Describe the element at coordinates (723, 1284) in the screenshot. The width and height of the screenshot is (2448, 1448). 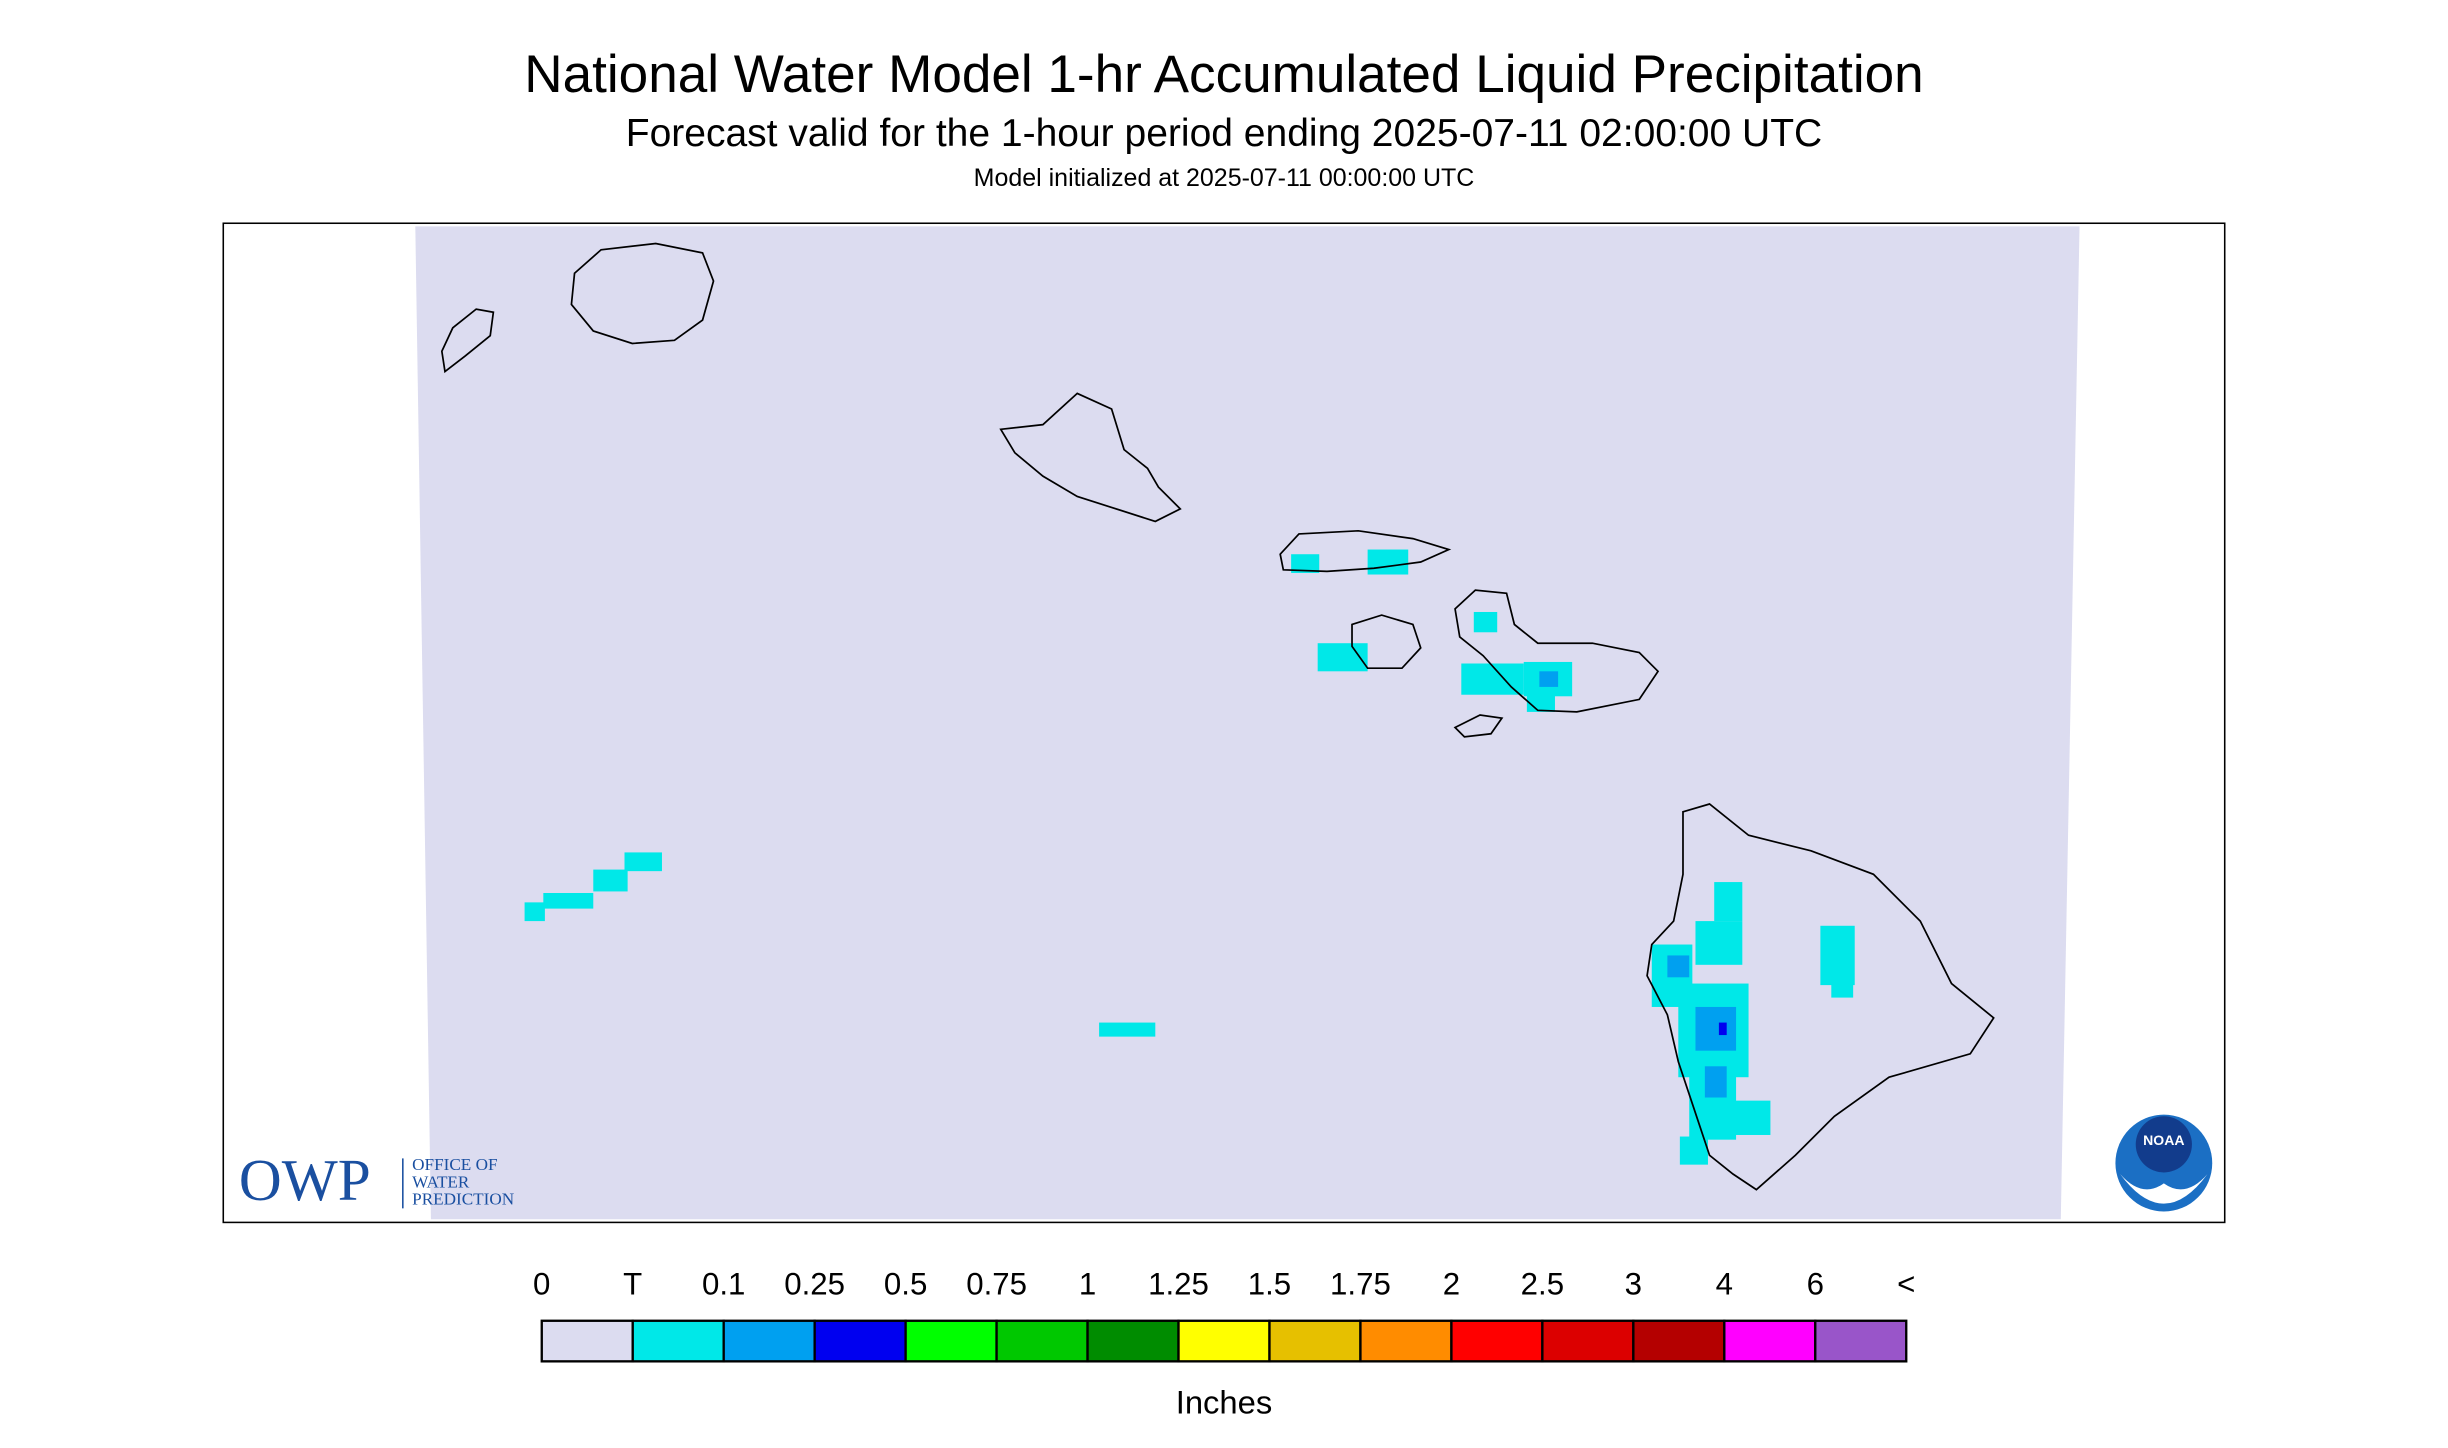
I see `legend-label: 0.1` at that location.